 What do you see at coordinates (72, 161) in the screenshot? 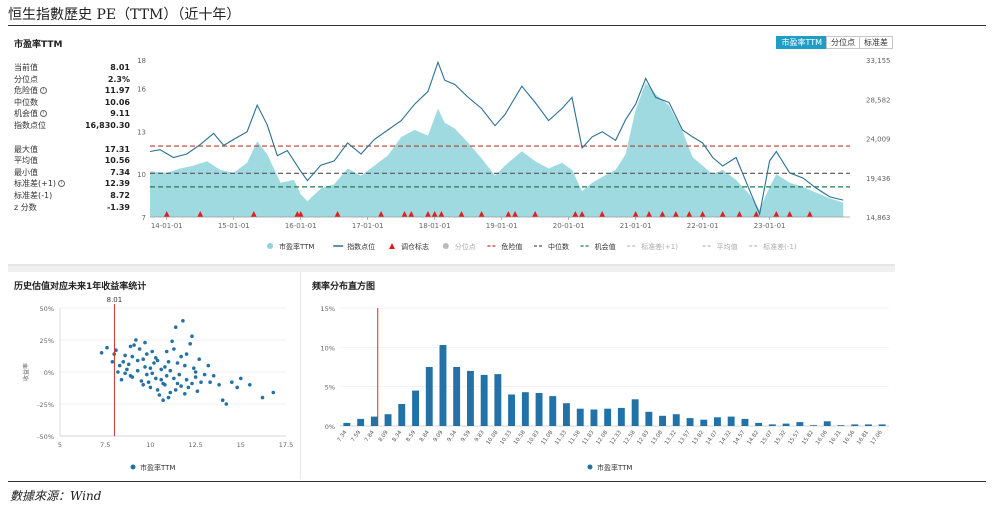
I see `stat-row: 平均值 10.56` at bounding box center [72, 161].